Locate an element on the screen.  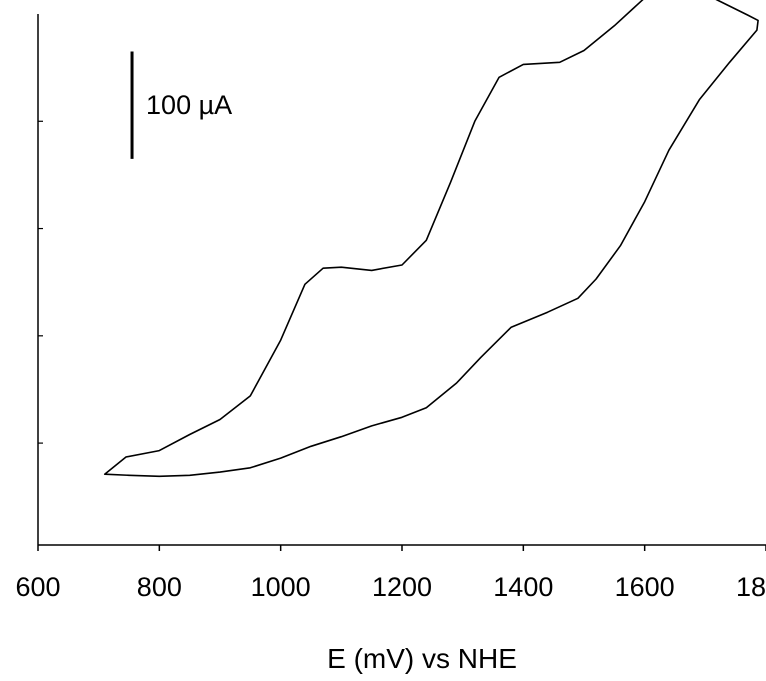
scale-bar-label: 100 µA is located at coordinates (189, 105).